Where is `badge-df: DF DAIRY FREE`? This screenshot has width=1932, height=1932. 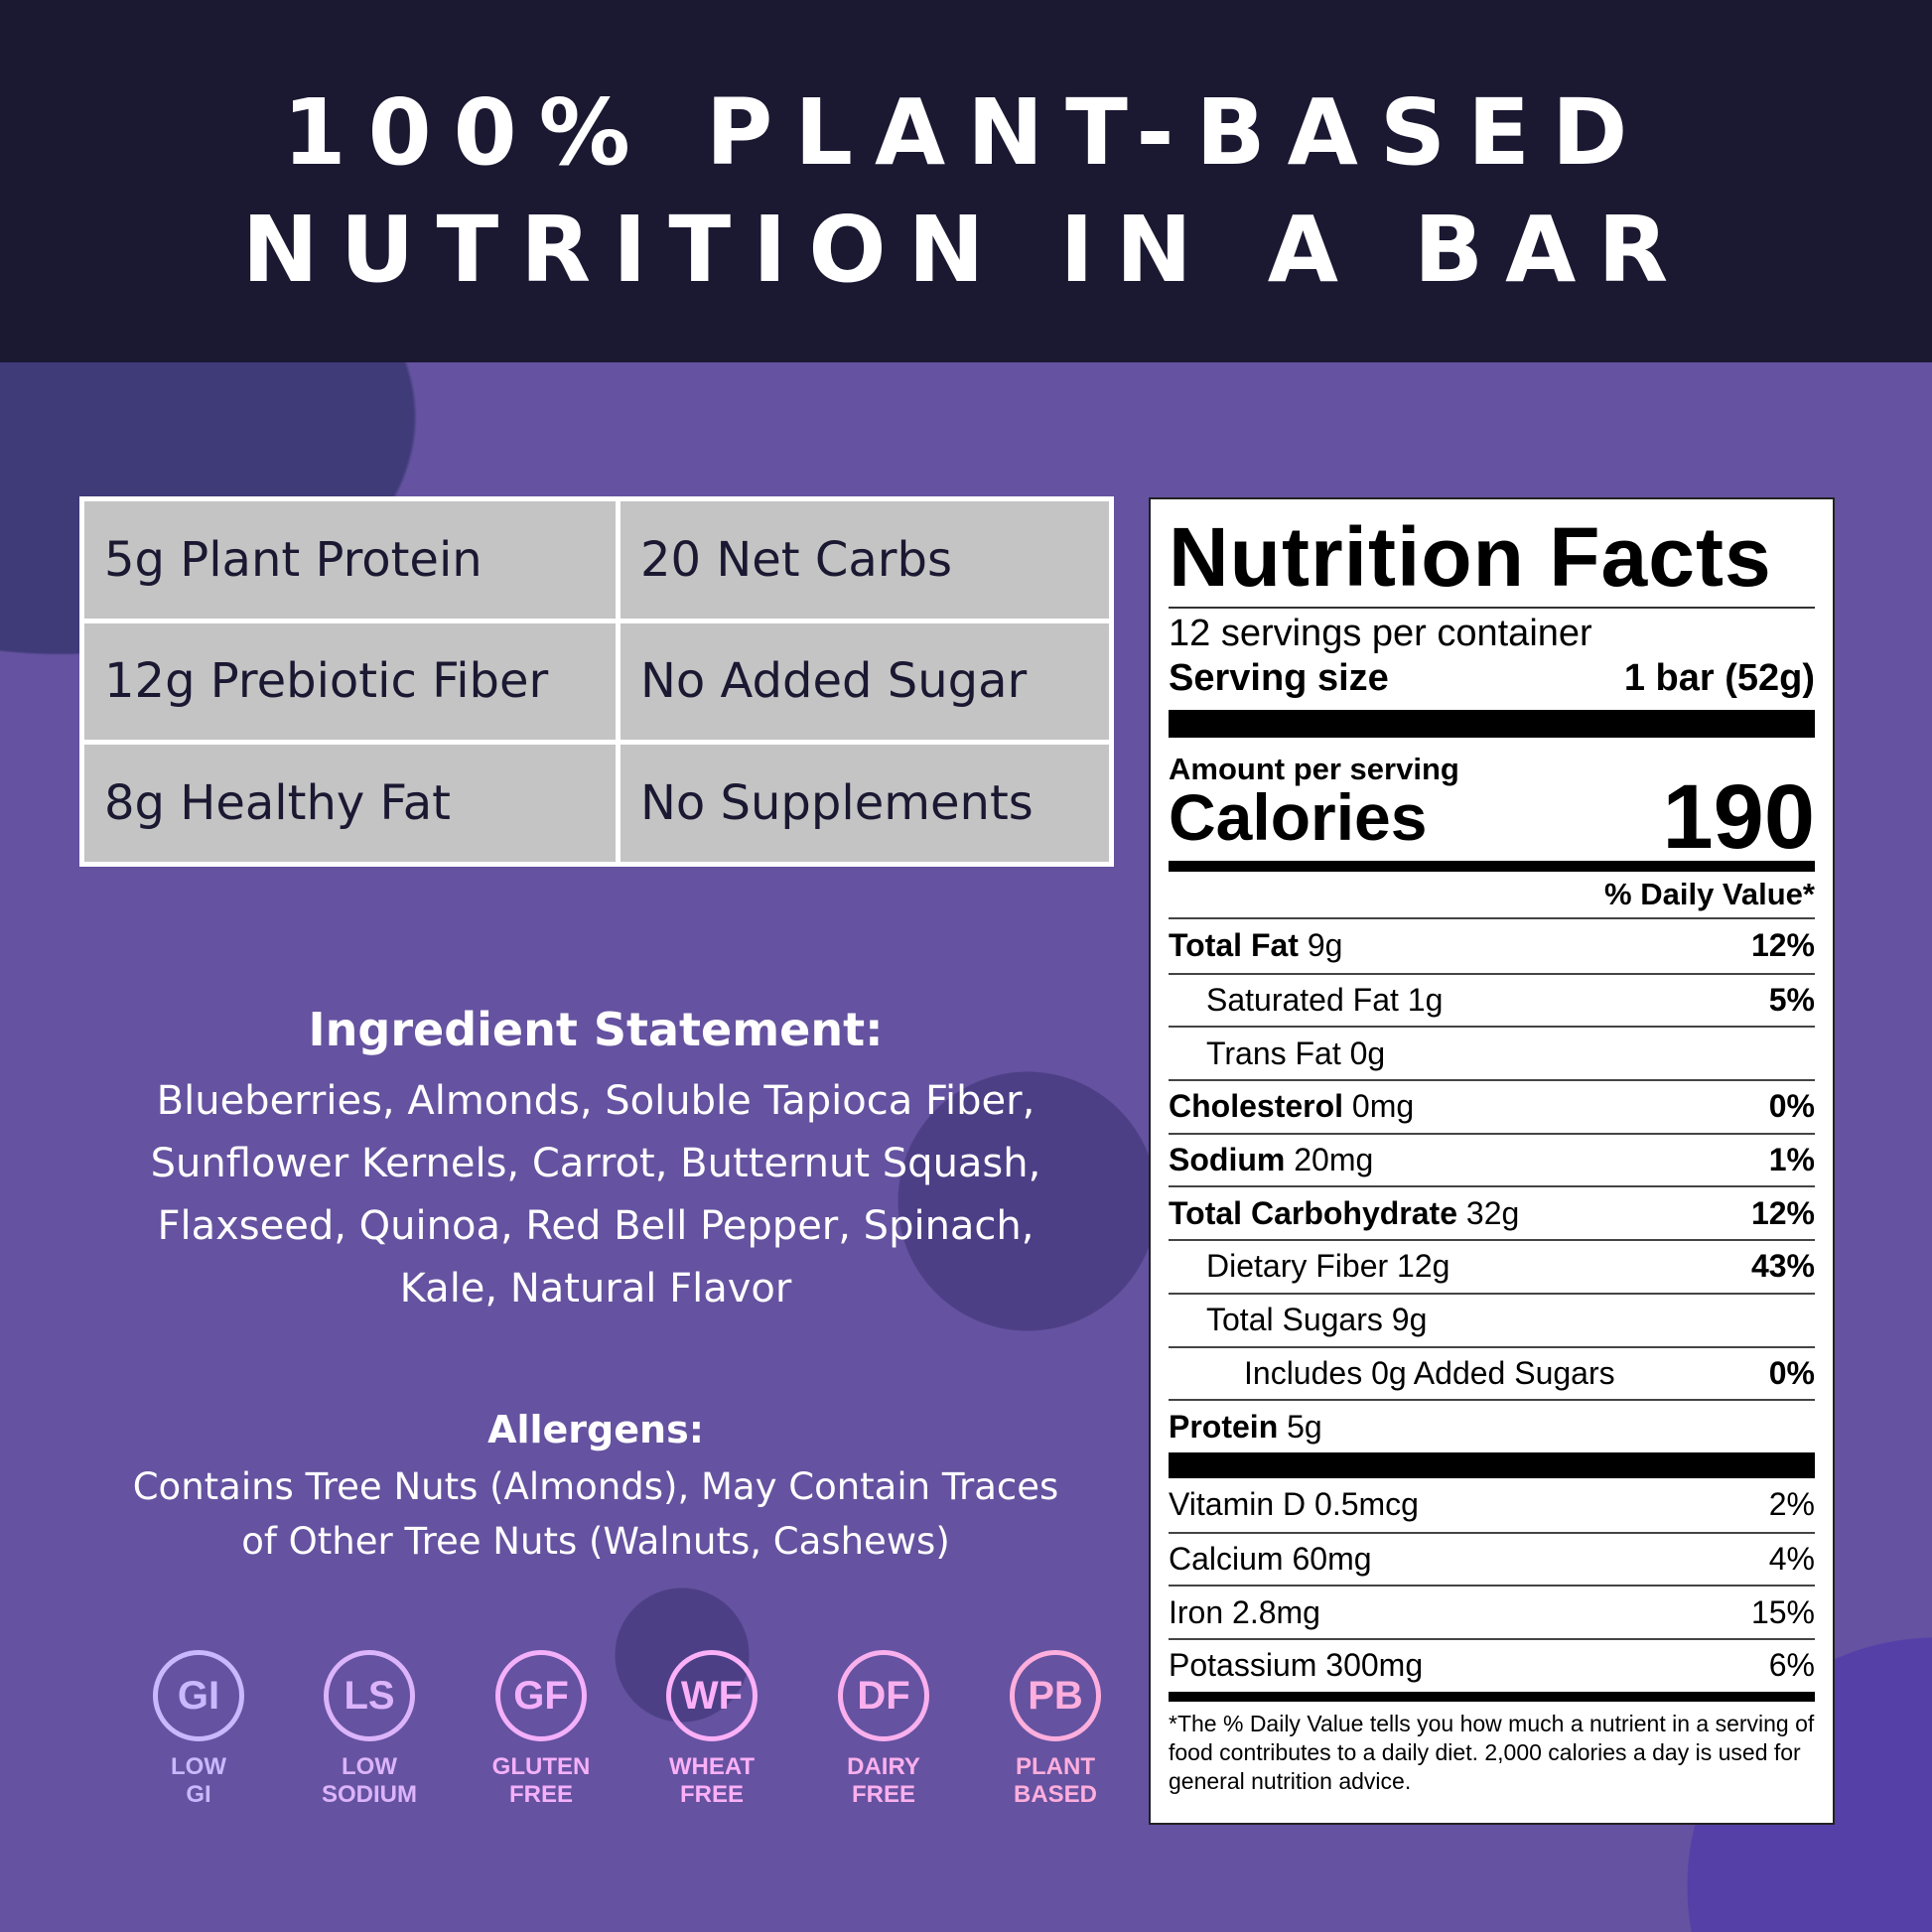 badge-df: DF DAIRY FREE is located at coordinates (884, 1730).